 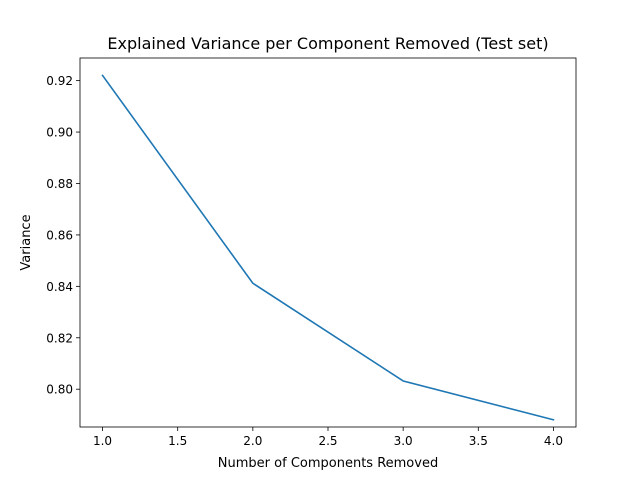 What do you see at coordinates (553, 441) in the screenshot?
I see `x-tick-label: 4.0` at bounding box center [553, 441].